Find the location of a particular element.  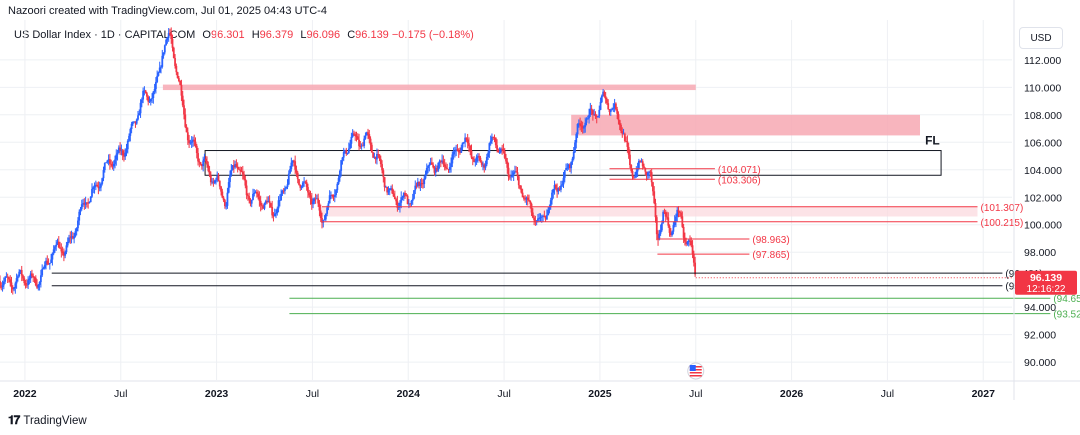

currency-button: USD is located at coordinates (1041, 38).